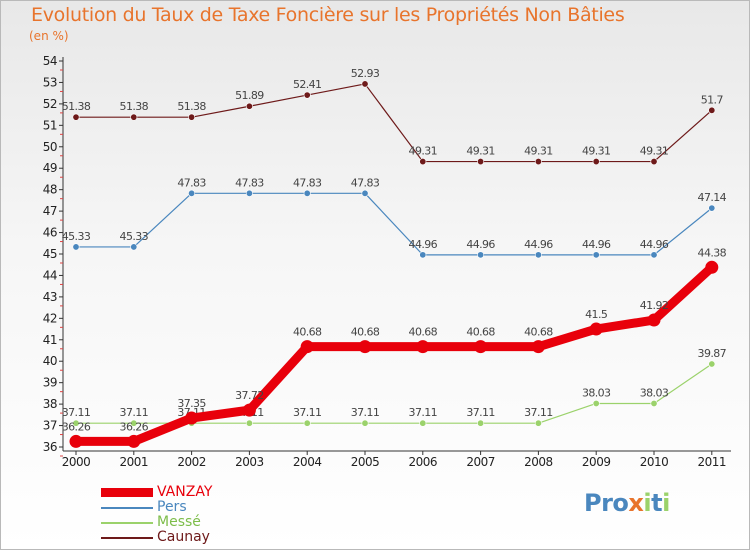 This screenshot has width=750, height=550. Describe the element at coordinates (480, 462) in the screenshot. I see `x-tick-label: 2007` at that location.